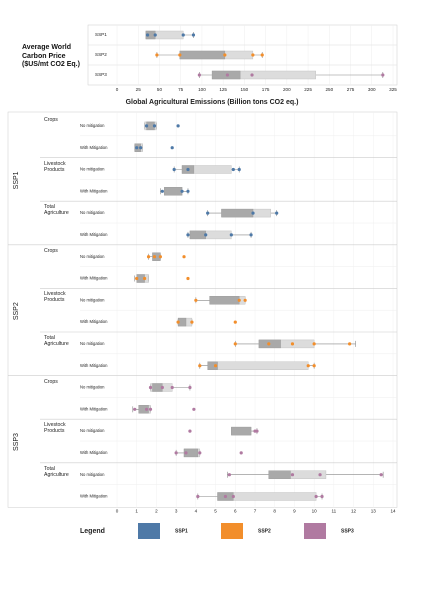  What do you see at coordinates (16, 442) in the screenshot?
I see `group-label: SSP3` at bounding box center [16, 442].